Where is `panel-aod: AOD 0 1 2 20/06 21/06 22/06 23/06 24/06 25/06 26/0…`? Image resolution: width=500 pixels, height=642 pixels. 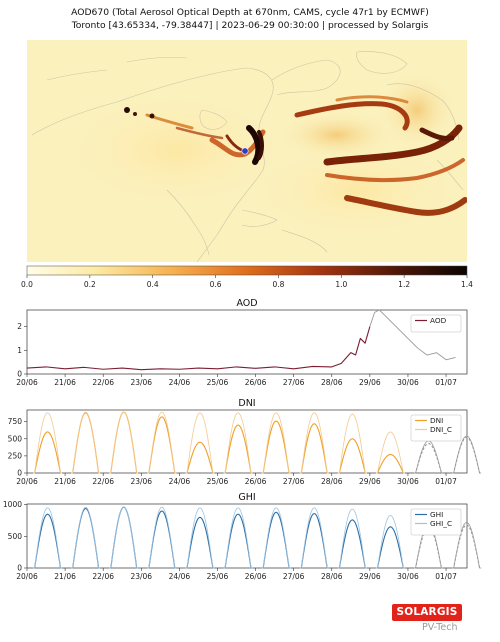
panel-aod: AOD 0 1 2 20/06 21/06 22/06 23/06 24/06 25/06 26/0… is located at coordinates (242, 342).